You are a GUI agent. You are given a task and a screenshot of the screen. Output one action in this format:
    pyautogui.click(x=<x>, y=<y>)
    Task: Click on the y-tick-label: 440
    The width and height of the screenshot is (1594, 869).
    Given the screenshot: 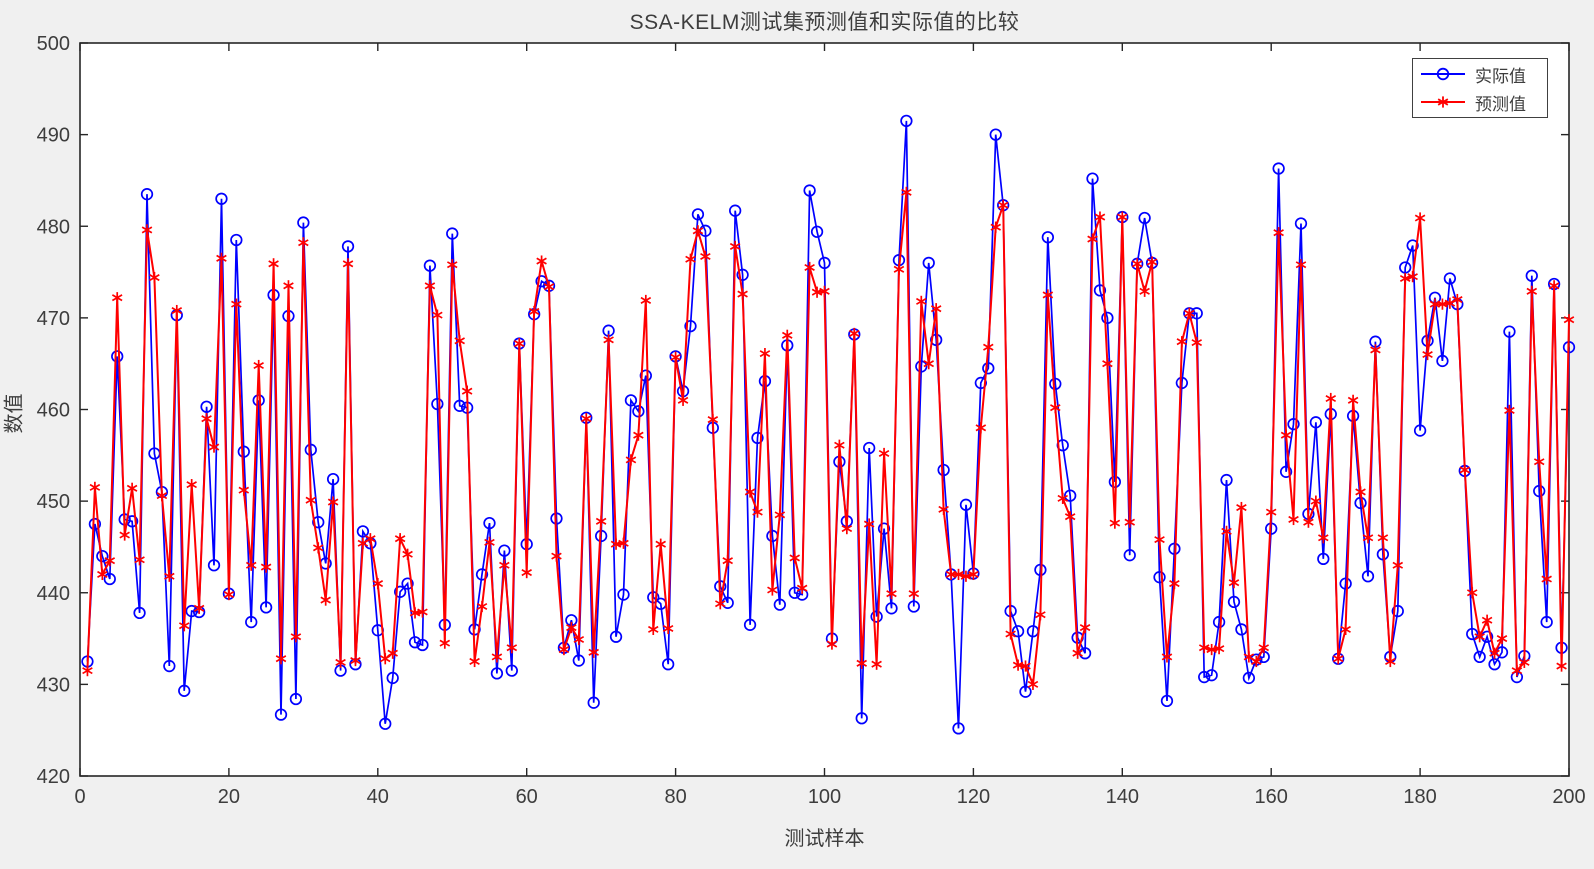 What is the action you would take?
    pyautogui.click(x=53, y=594)
    